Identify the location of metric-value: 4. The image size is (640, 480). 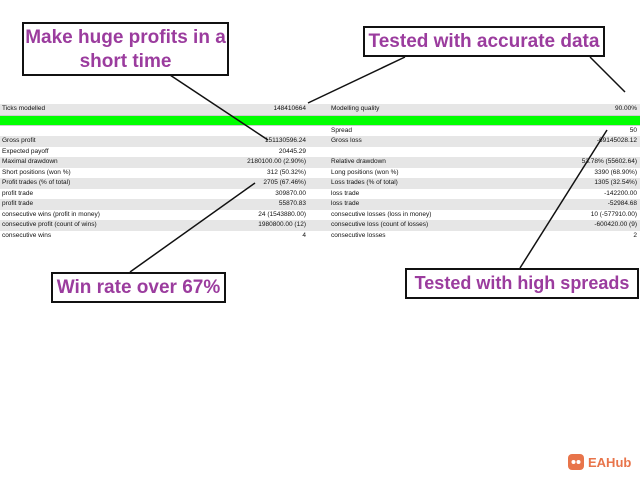
(304, 235).